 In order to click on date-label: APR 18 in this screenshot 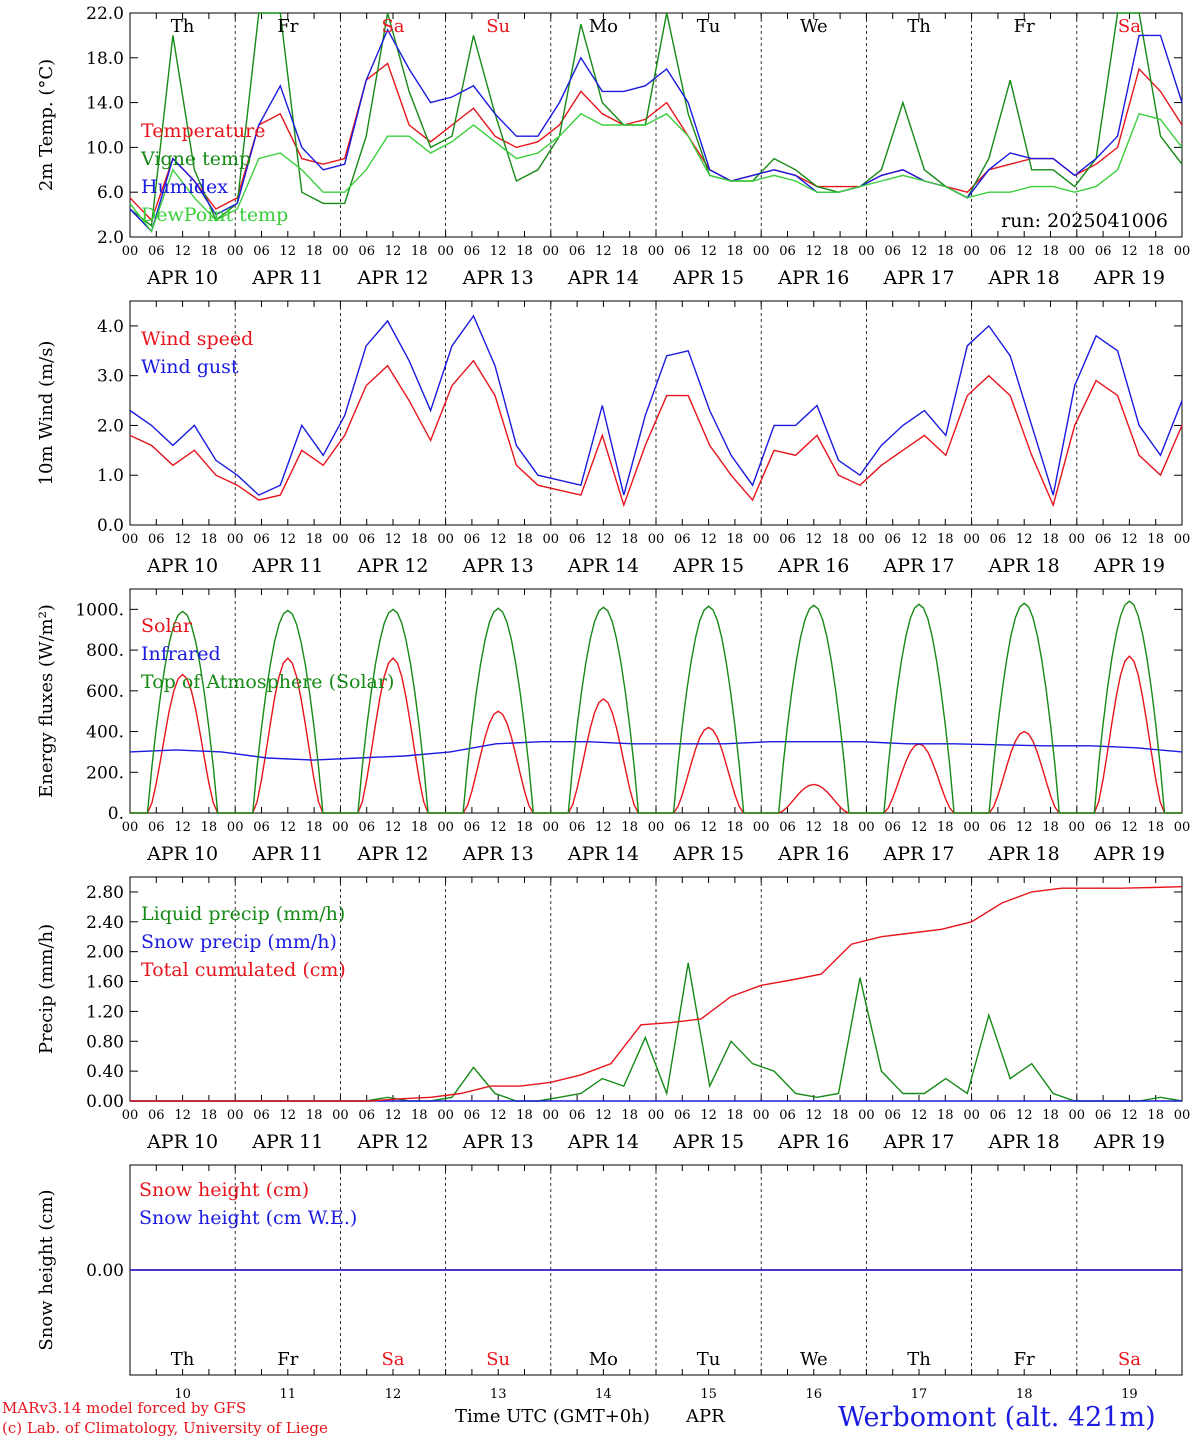, I will do `click(1024, 278)`.